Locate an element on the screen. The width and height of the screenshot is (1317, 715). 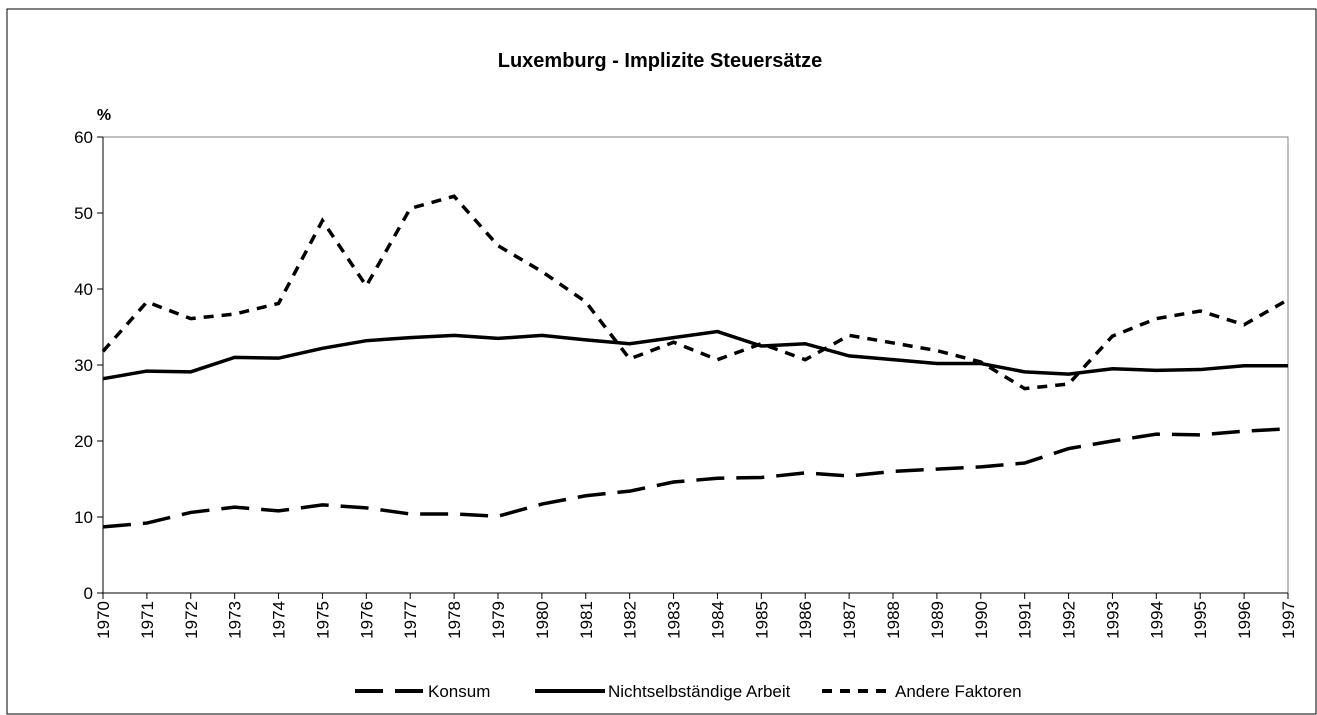
x-tick-label: 1988 is located at coordinates (893, 620).